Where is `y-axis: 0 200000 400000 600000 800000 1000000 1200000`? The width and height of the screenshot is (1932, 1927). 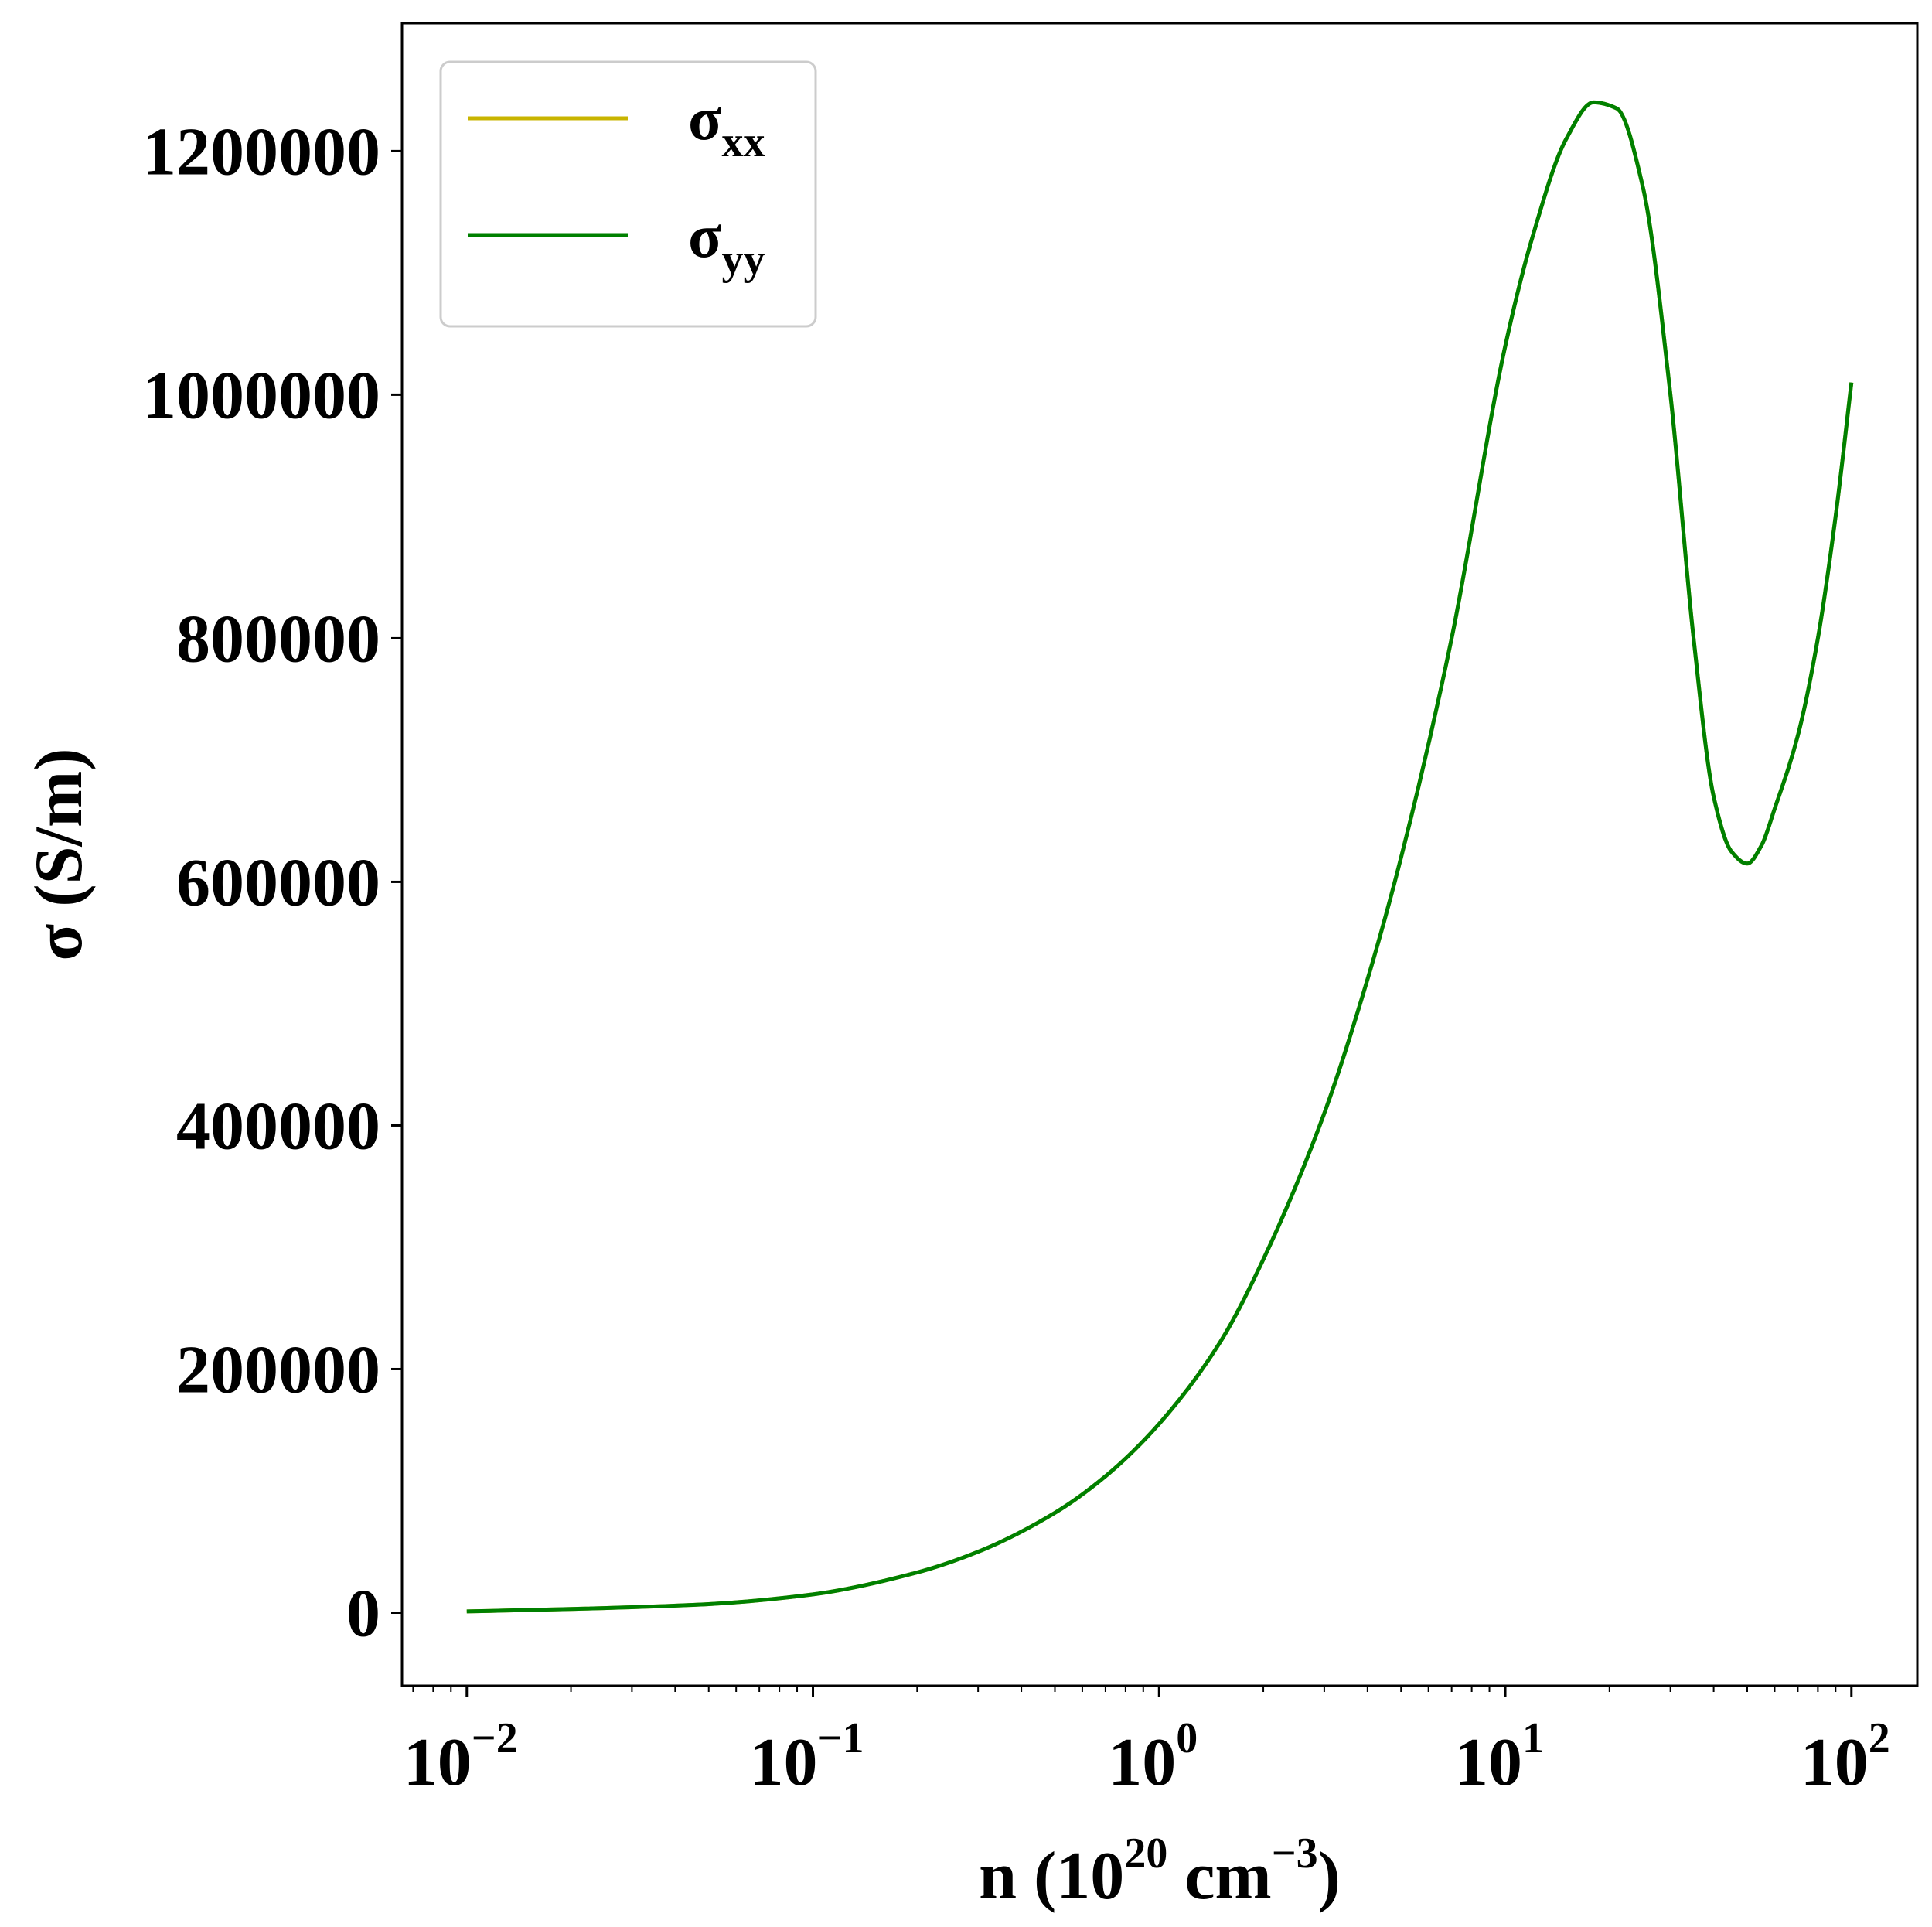
y-axis: 0 200000 400000 600000 800000 1000000 1200000 is located at coordinates (272, 882).